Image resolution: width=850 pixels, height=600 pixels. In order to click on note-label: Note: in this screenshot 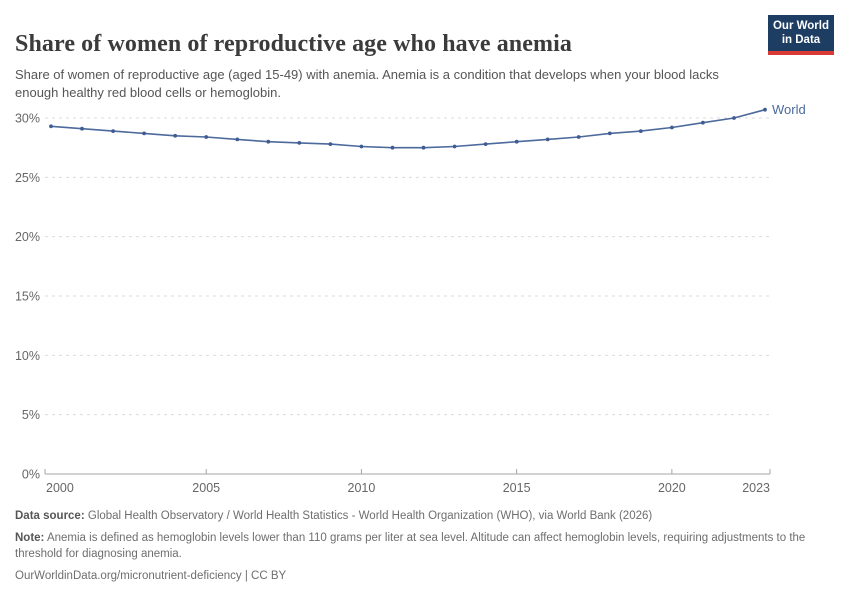, I will do `click(30, 537)`.